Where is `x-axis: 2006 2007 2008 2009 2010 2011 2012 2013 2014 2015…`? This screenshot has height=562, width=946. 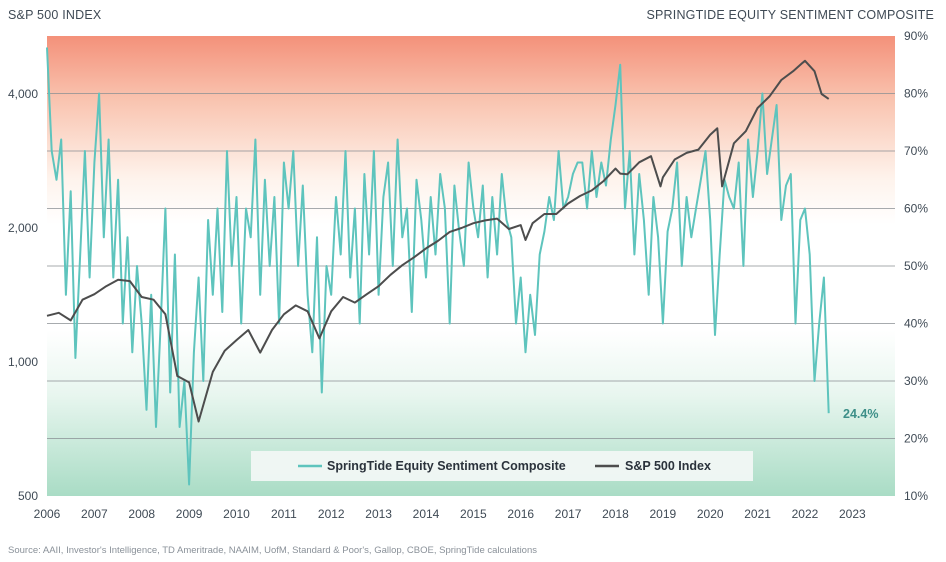 x-axis: 2006 2007 2008 2009 2010 2011 2012 2013 2014 2015… is located at coordinates (450, 514).